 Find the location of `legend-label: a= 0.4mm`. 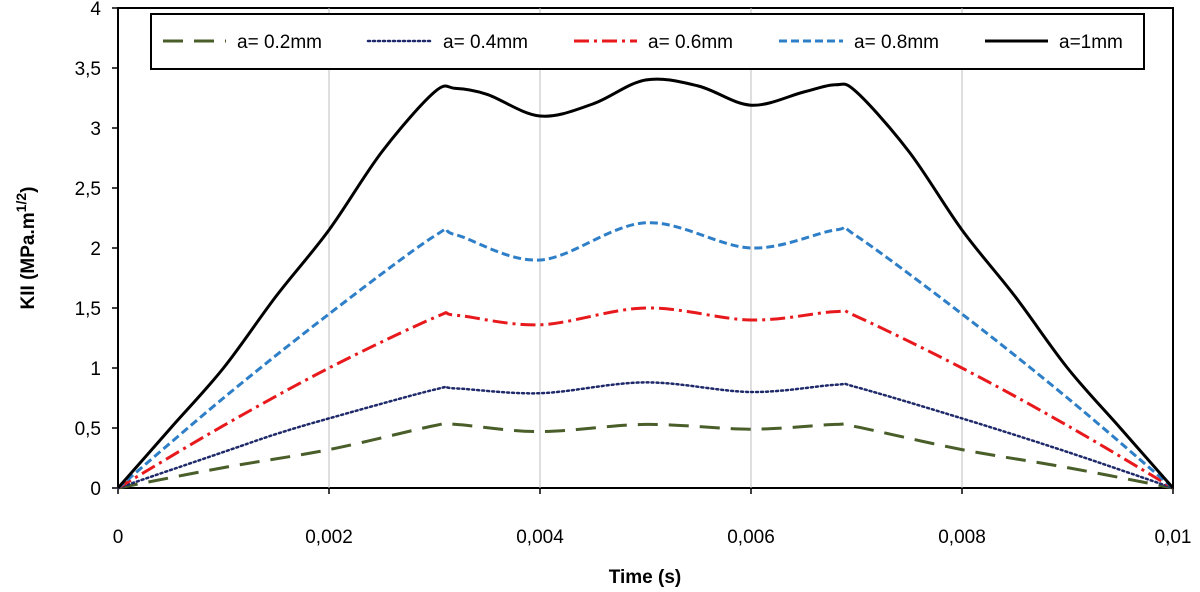

legend-label: a= 0.4mm is located at coordinates (485, 42).